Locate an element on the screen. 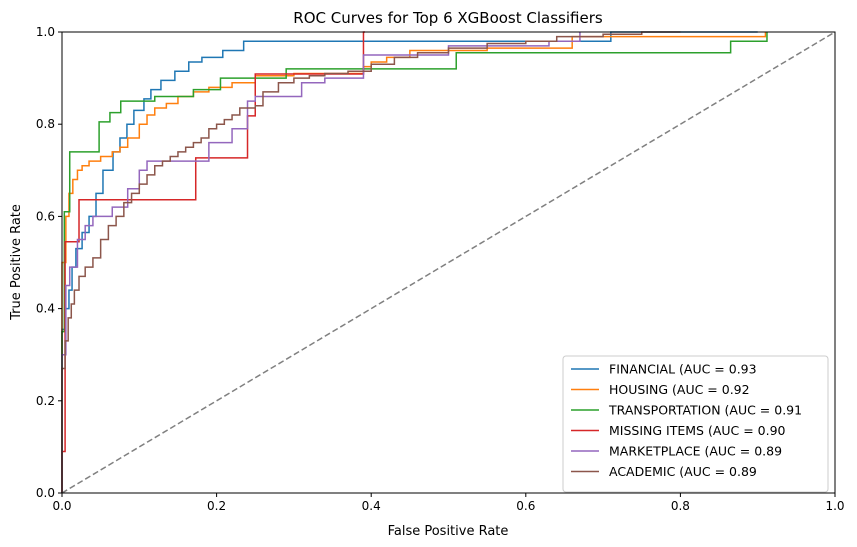 This screenshot has height=547, width=857. x-tick-label: 1.0 is located at coordinates (834, 506).